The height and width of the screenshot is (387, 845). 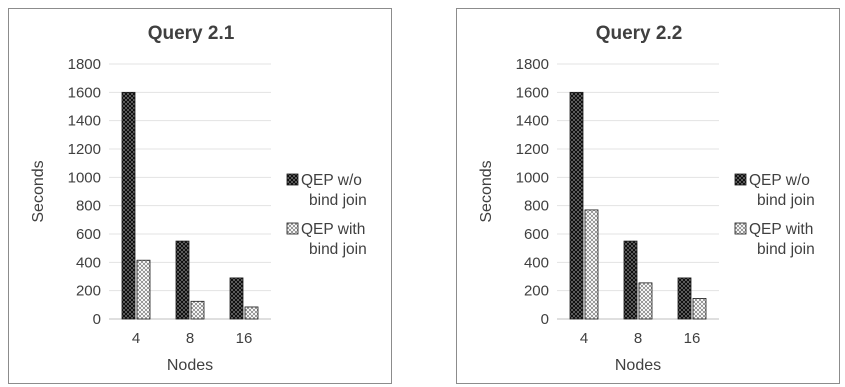 I want to click on chart-title: Query 2.1, so click(x=191, y=33).